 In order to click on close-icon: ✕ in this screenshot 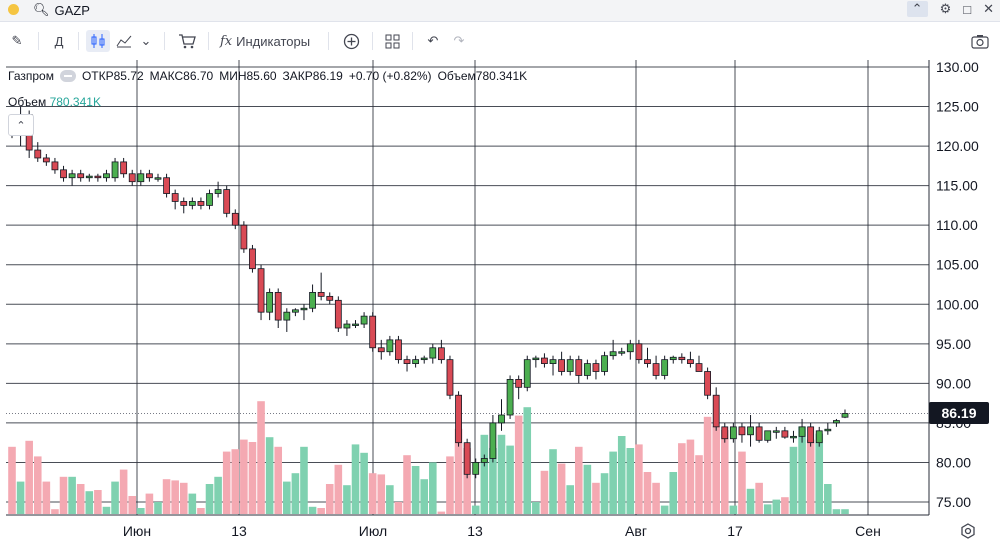, I will do `click(988, 8)`.